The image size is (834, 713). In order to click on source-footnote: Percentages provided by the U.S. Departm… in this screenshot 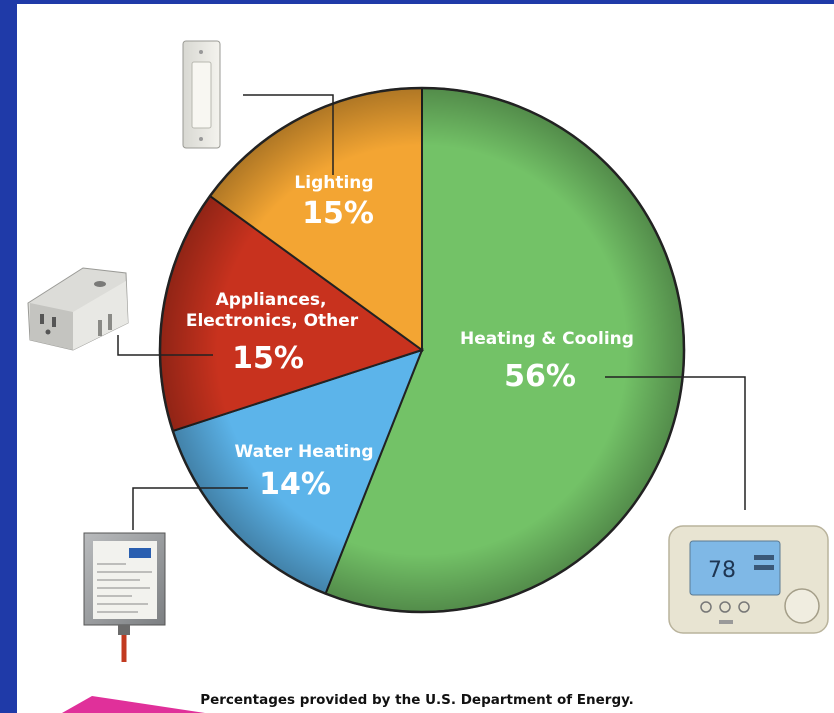, I will do `click(417, 700)`.